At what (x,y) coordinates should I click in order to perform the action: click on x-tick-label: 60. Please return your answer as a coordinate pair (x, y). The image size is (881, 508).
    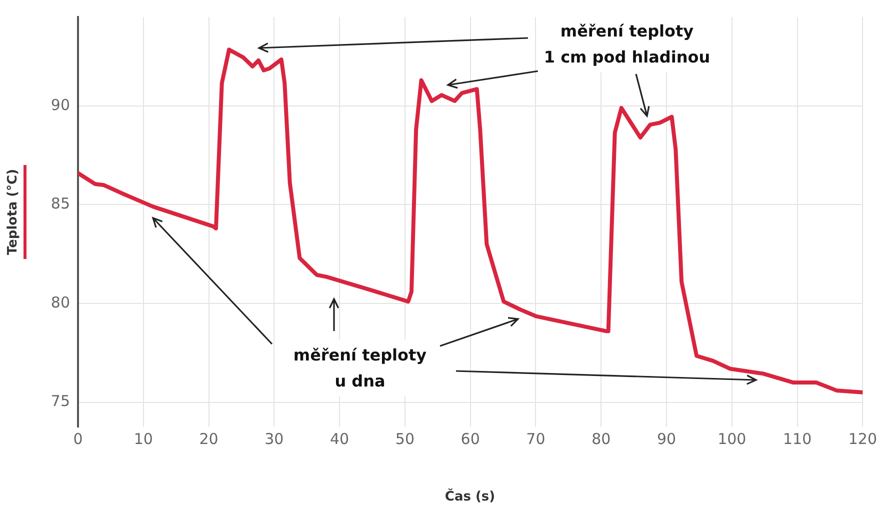
    Looking at the image, I should click on (470, 439).